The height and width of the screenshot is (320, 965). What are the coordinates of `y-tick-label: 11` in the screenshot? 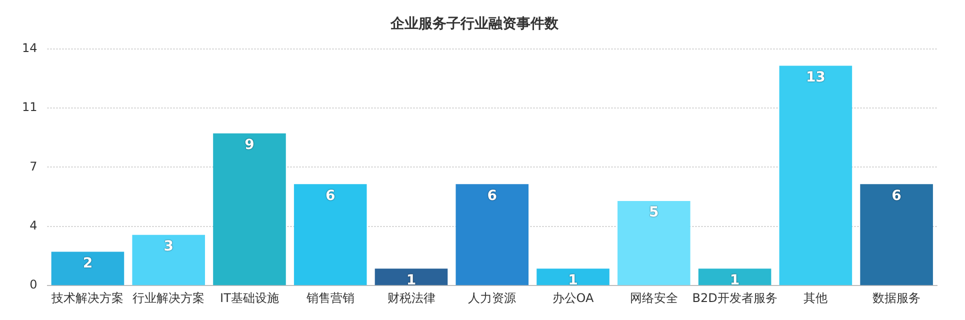 It's located at (30, 107).